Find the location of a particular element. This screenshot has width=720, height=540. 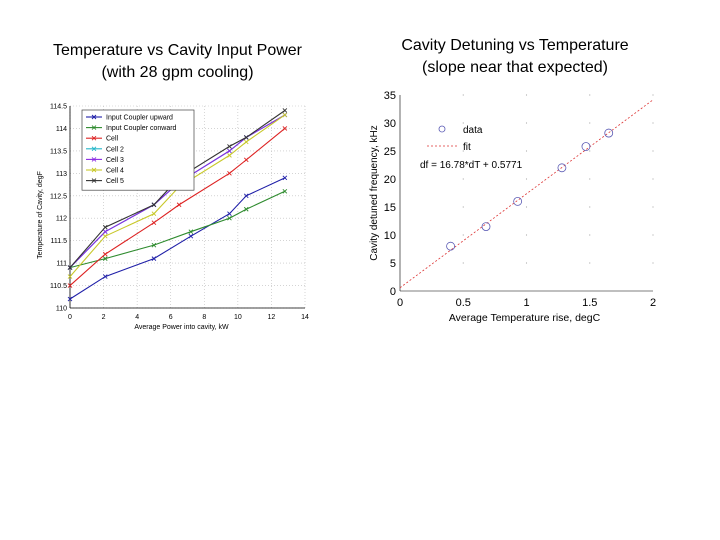

right-y-tick-label: 20 is located at coordinates (390, 180).